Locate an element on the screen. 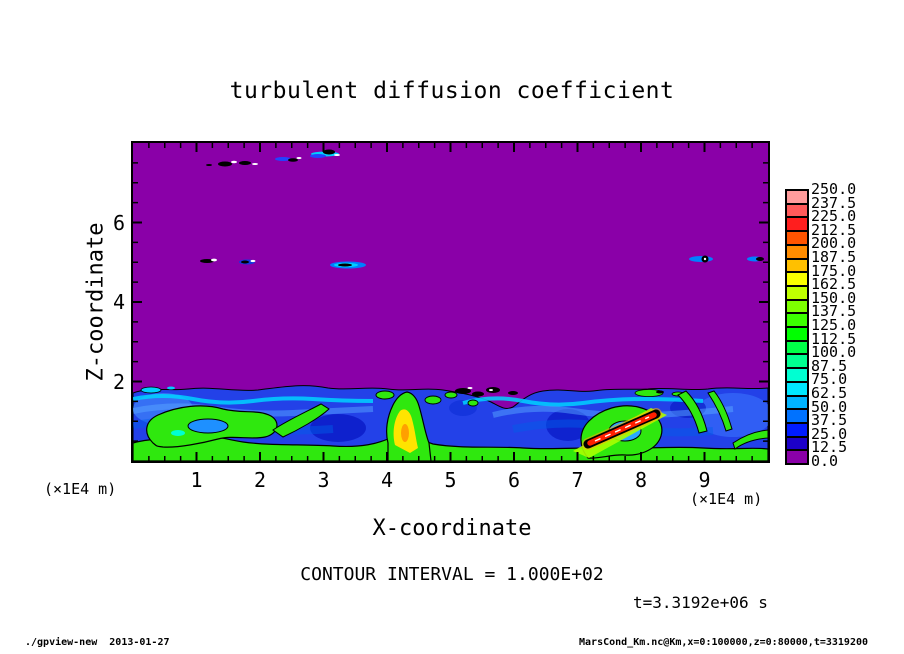 Image resolution: width=904 pixels, height=654 pixels. x-tick-label: 8 is located at coordinates (641, 480).